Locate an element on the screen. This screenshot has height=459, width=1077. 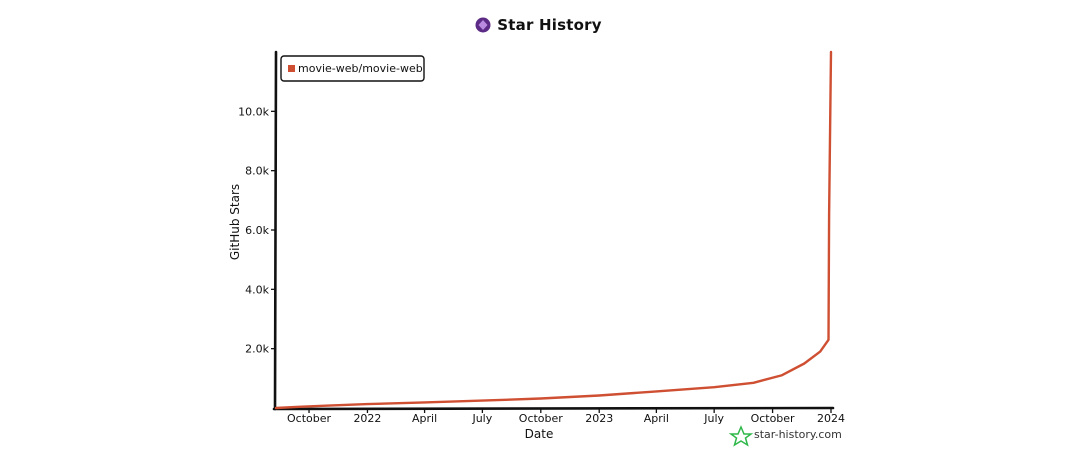
star-history-logo-icon is located at coordinates (483, 25).